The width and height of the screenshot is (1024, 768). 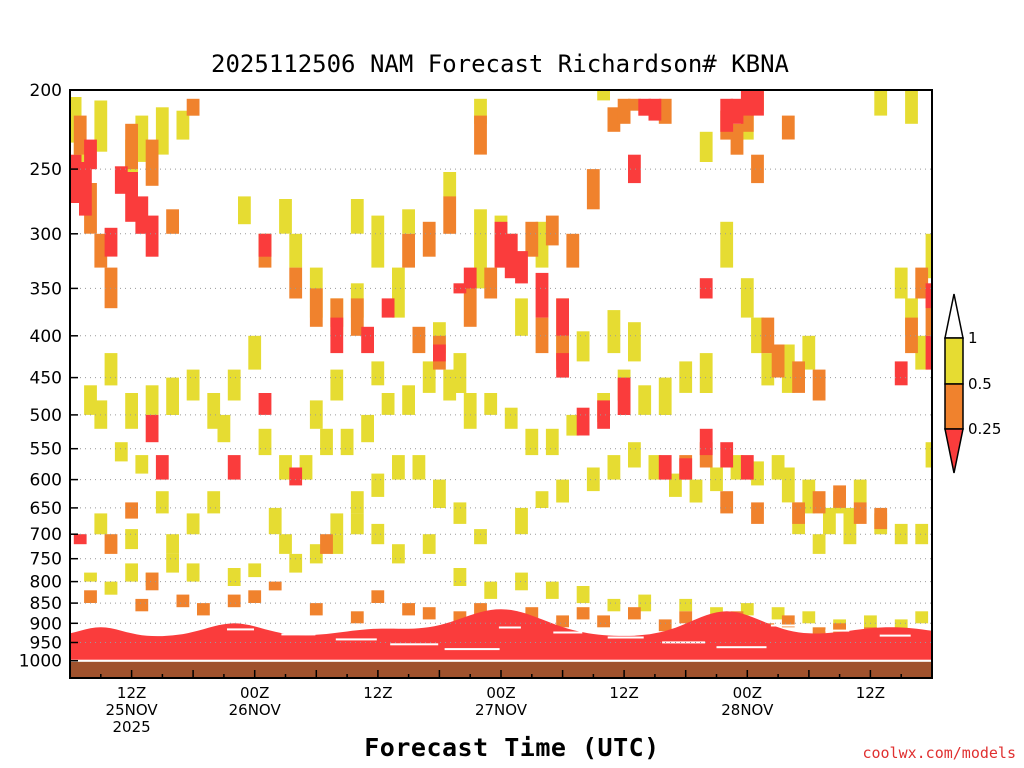 What do you see at coordinates (500, 64) in the screenshot?
I see `chart-title: 2025112506 NAM Forecast Richardson# KBNA` at bounding box center [500, 64].